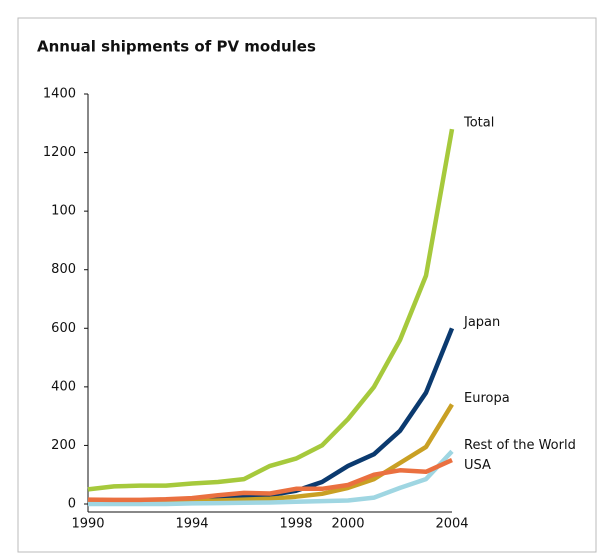 The width and height of the screenshot is (611, 555). What do you see at coordinates (63, 269) in the screenshot?
I see `y-tick-label: 800` at bounding box center [63, 269].